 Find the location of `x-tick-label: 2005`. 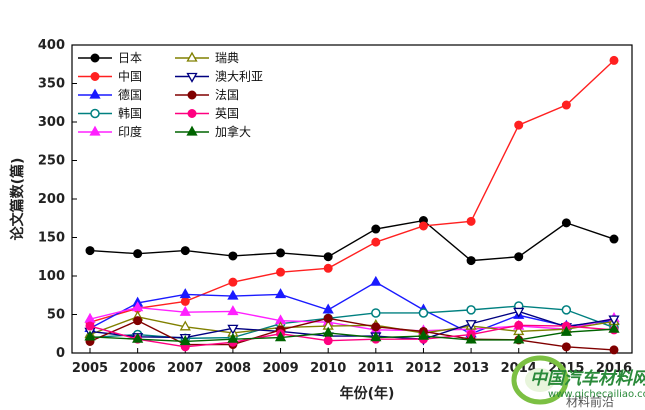

x-tick-label: 2005 is located at coordinates (90, 368).